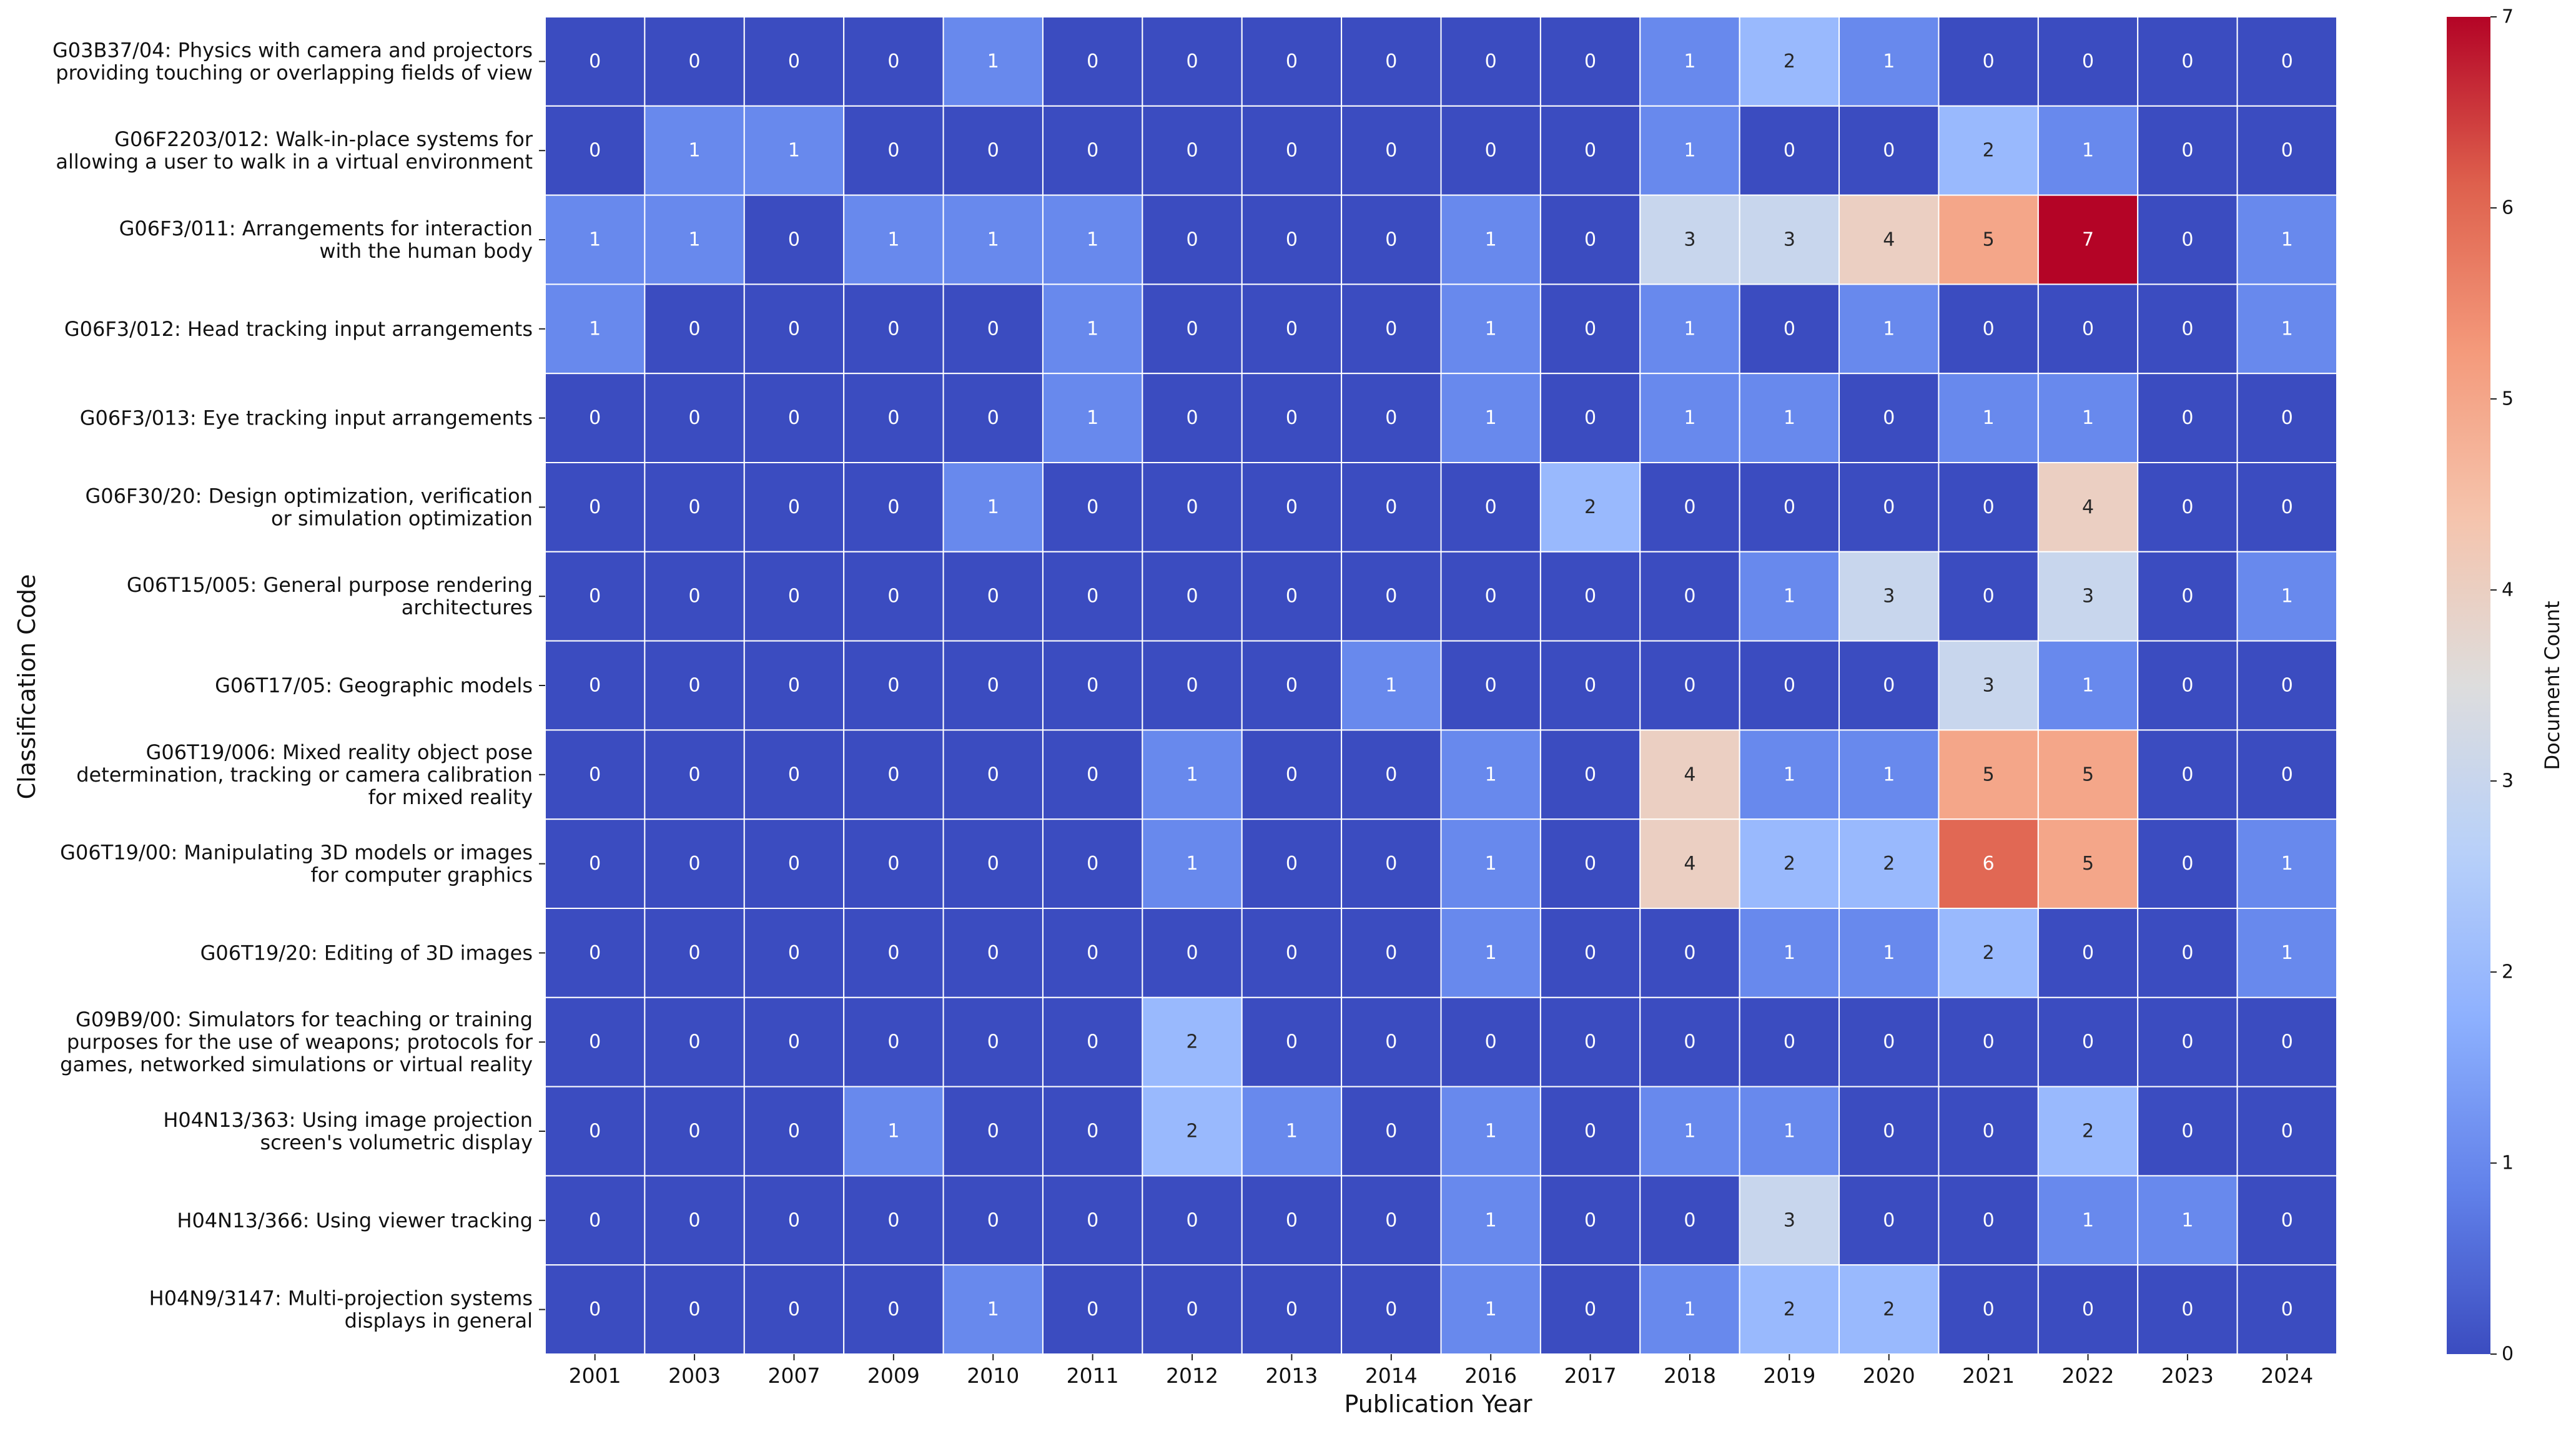  What do you see at coordinates (1689, 775) in the screenshot?
I see `cell-value-label: 4` at bounding box center [1689, 775].